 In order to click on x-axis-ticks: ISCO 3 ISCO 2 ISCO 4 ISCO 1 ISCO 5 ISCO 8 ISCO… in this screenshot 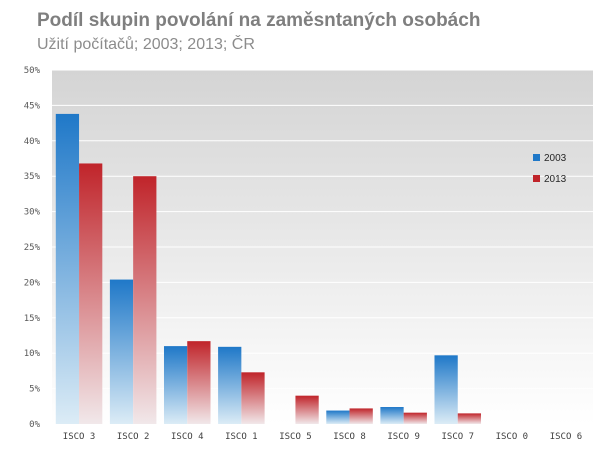, I will do `click(322, 437)`.